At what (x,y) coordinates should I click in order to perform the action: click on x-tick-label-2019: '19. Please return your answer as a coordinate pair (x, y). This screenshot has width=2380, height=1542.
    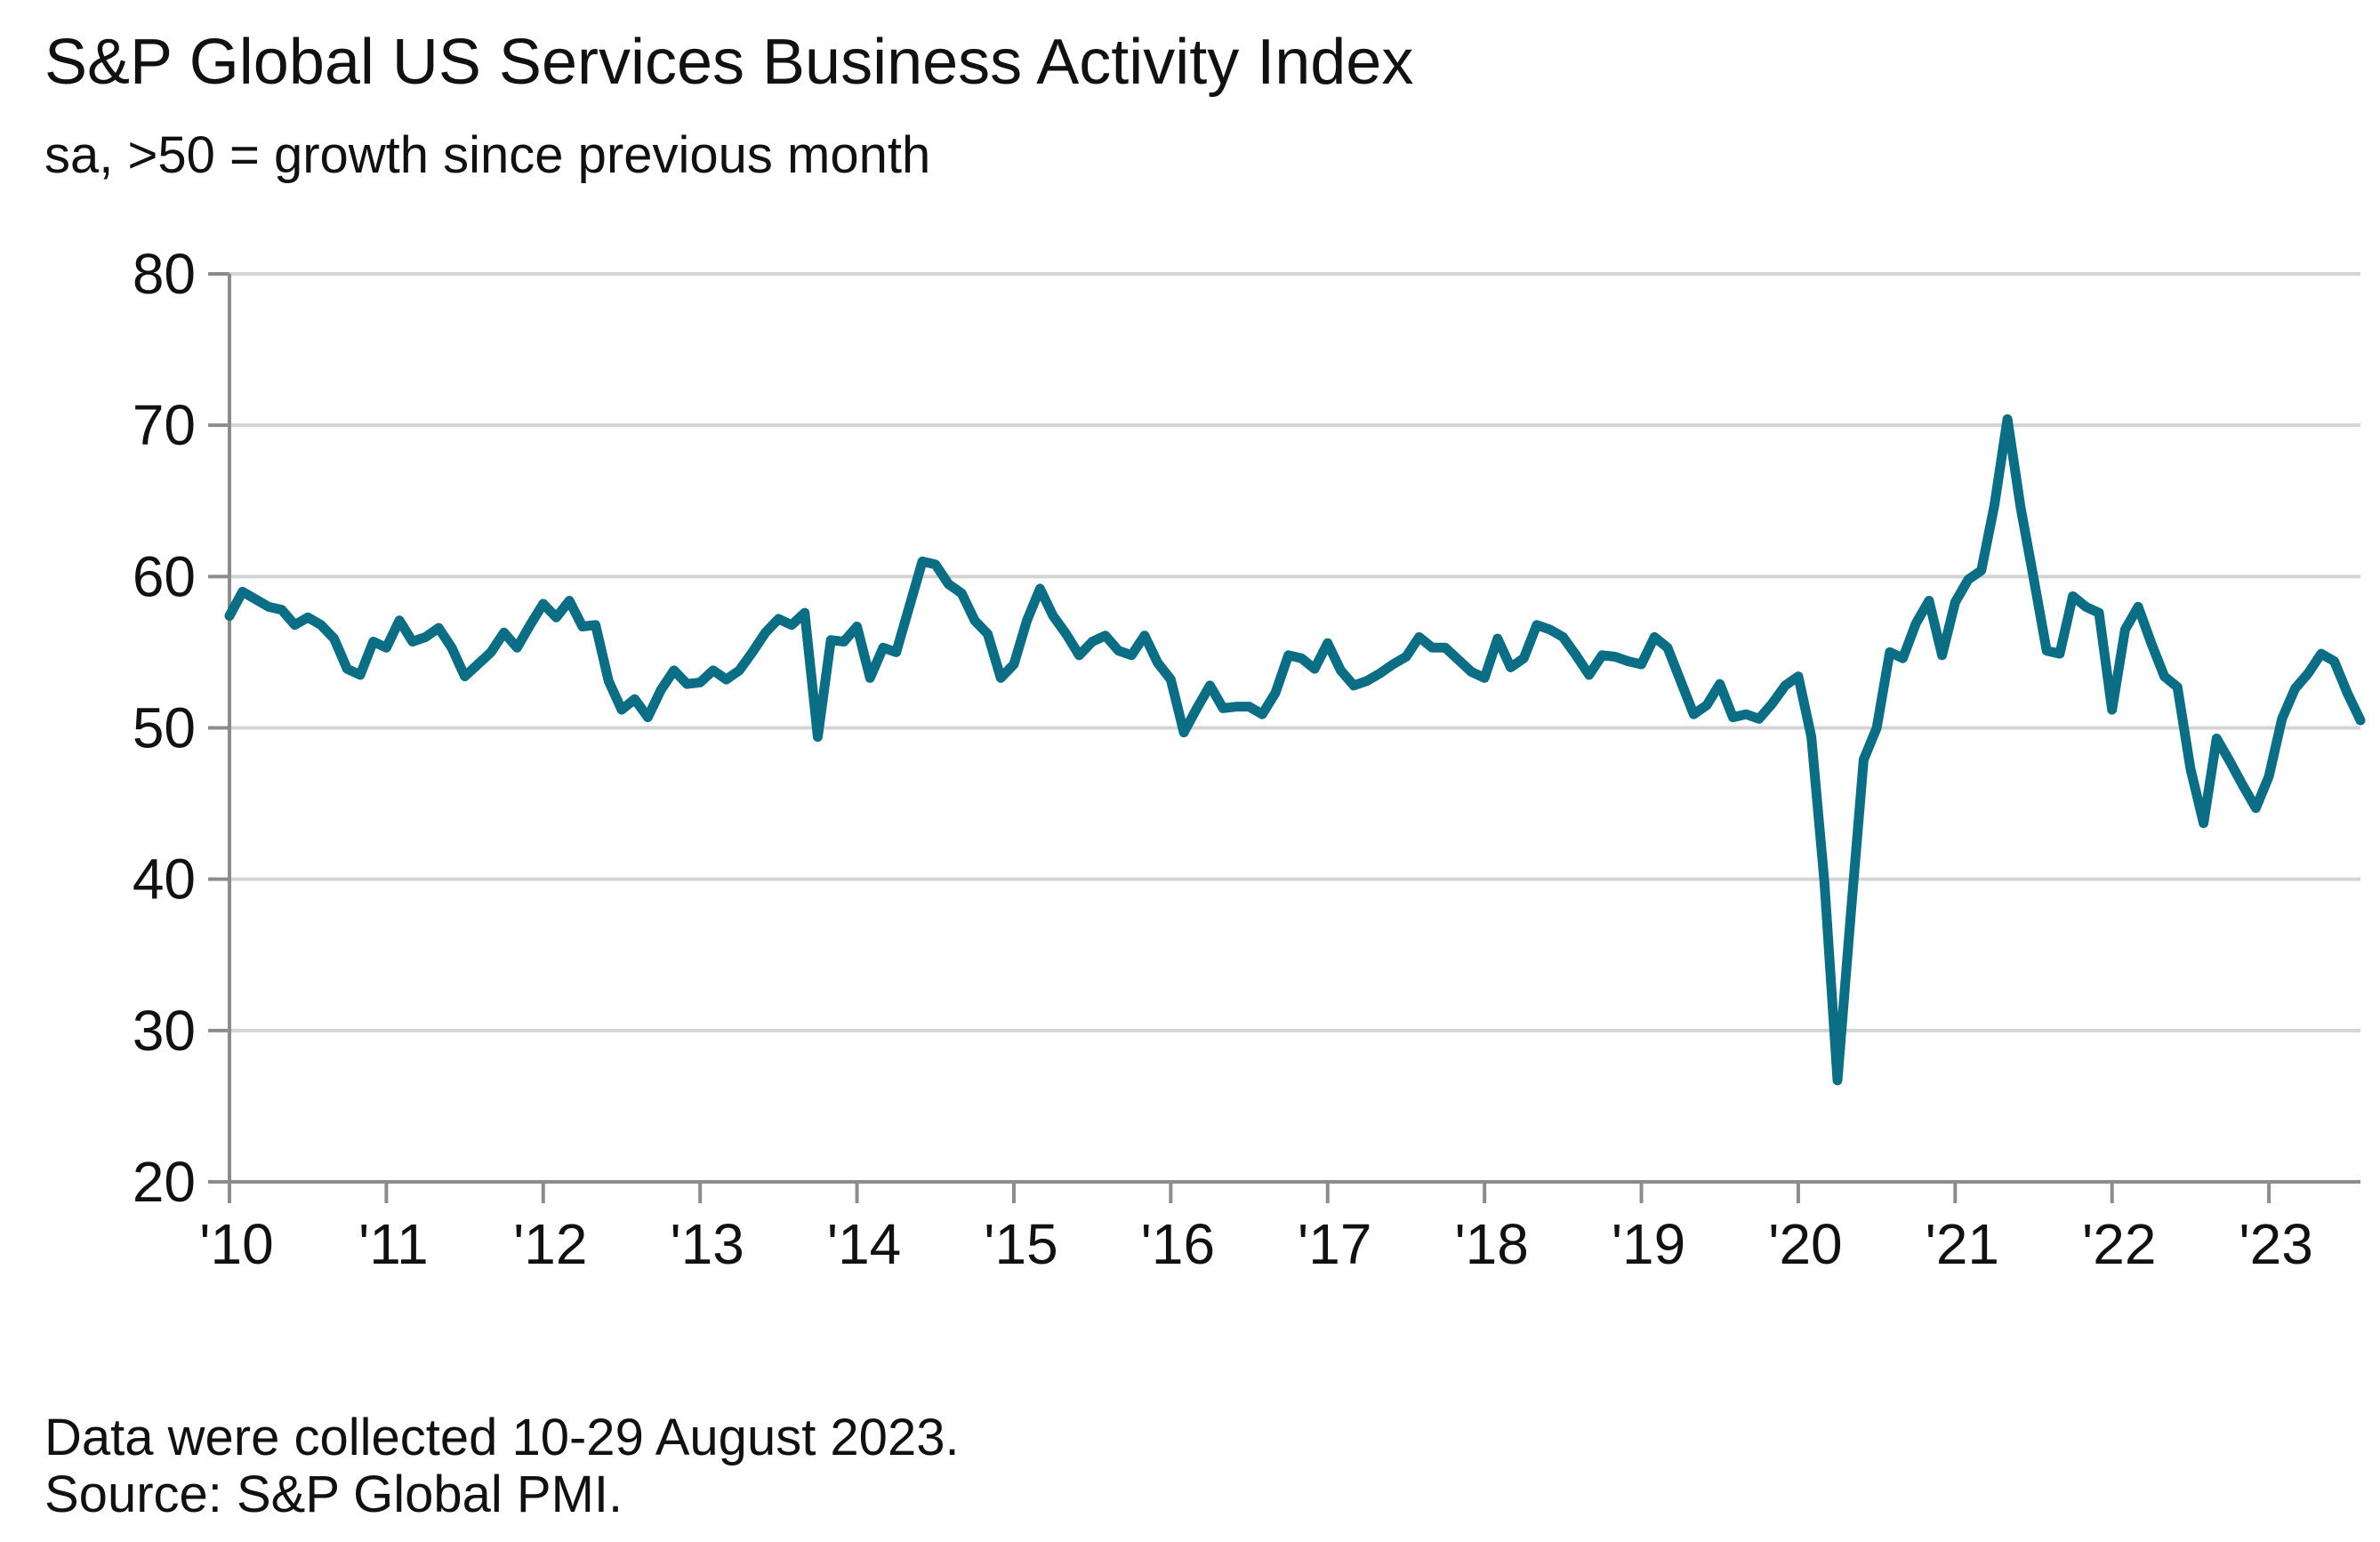
    Looking at the image, I should click on (1648, 1244).